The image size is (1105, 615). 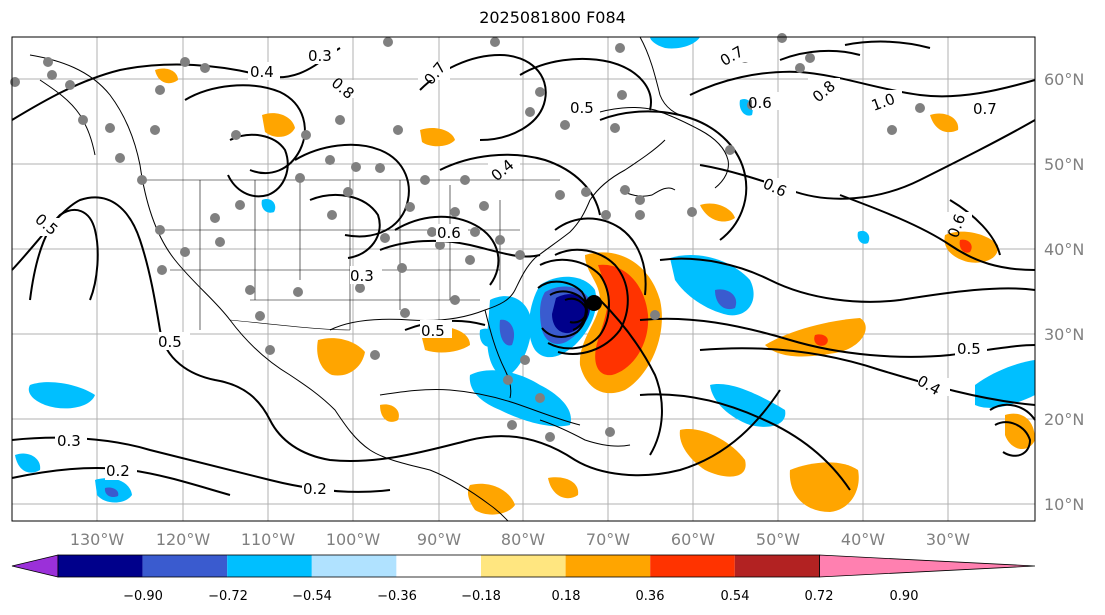 I want to click on east-blue-far, so click(x=1005, y=384).